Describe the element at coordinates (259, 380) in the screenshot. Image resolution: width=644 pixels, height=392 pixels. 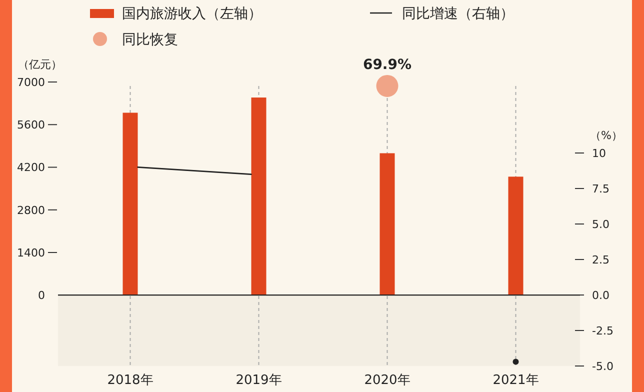
I see `x-tick-label: 2019年` at that location.